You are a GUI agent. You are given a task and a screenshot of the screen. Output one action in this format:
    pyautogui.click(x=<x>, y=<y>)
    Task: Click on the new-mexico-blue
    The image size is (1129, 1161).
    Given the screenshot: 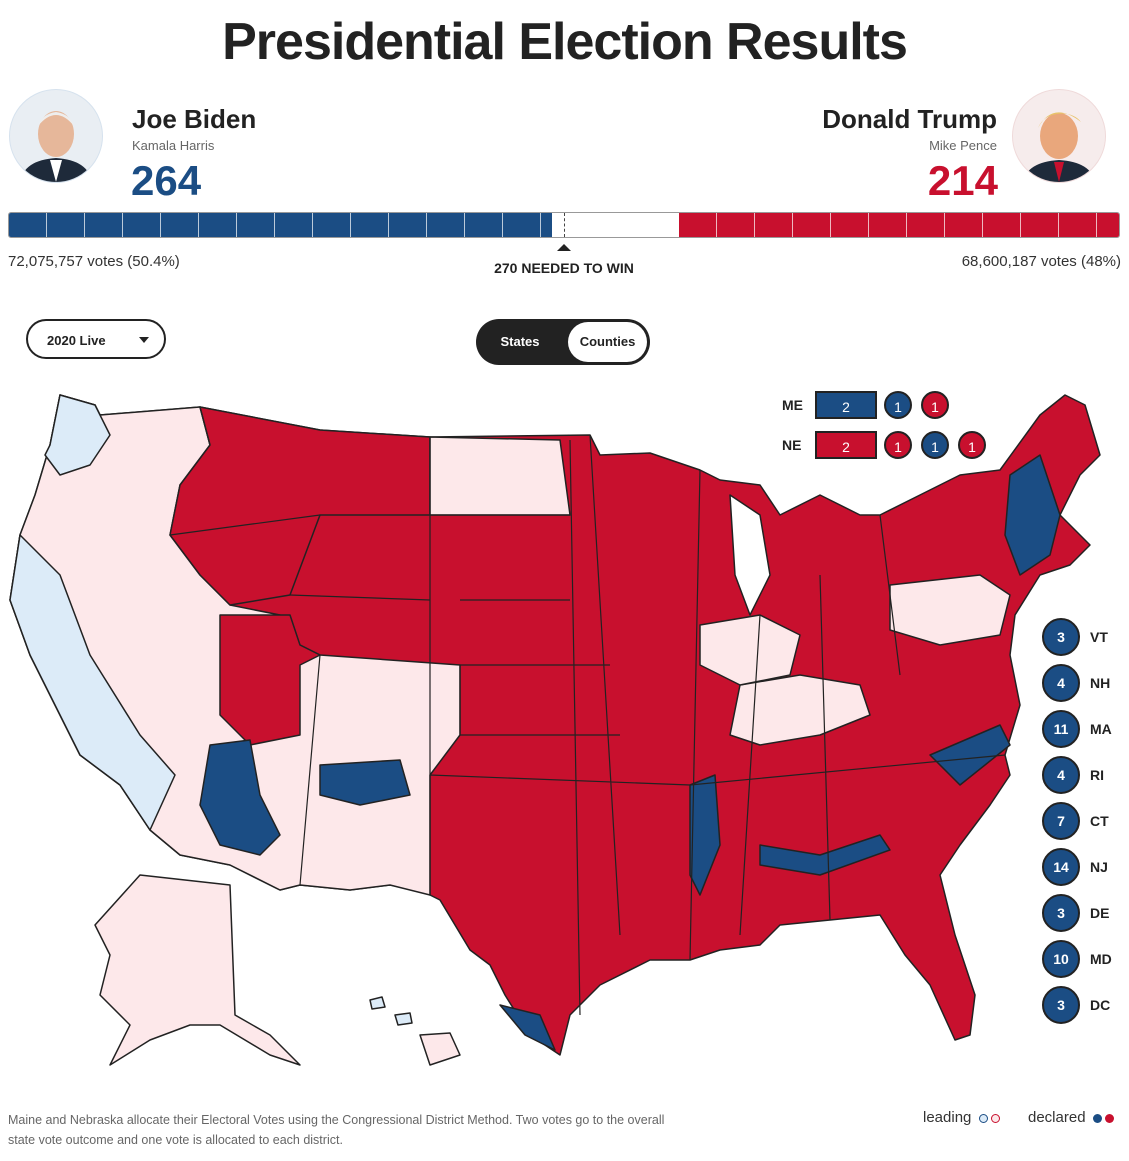 What is the action you would take?
    pyautogui.click(x=365, y=782)
    